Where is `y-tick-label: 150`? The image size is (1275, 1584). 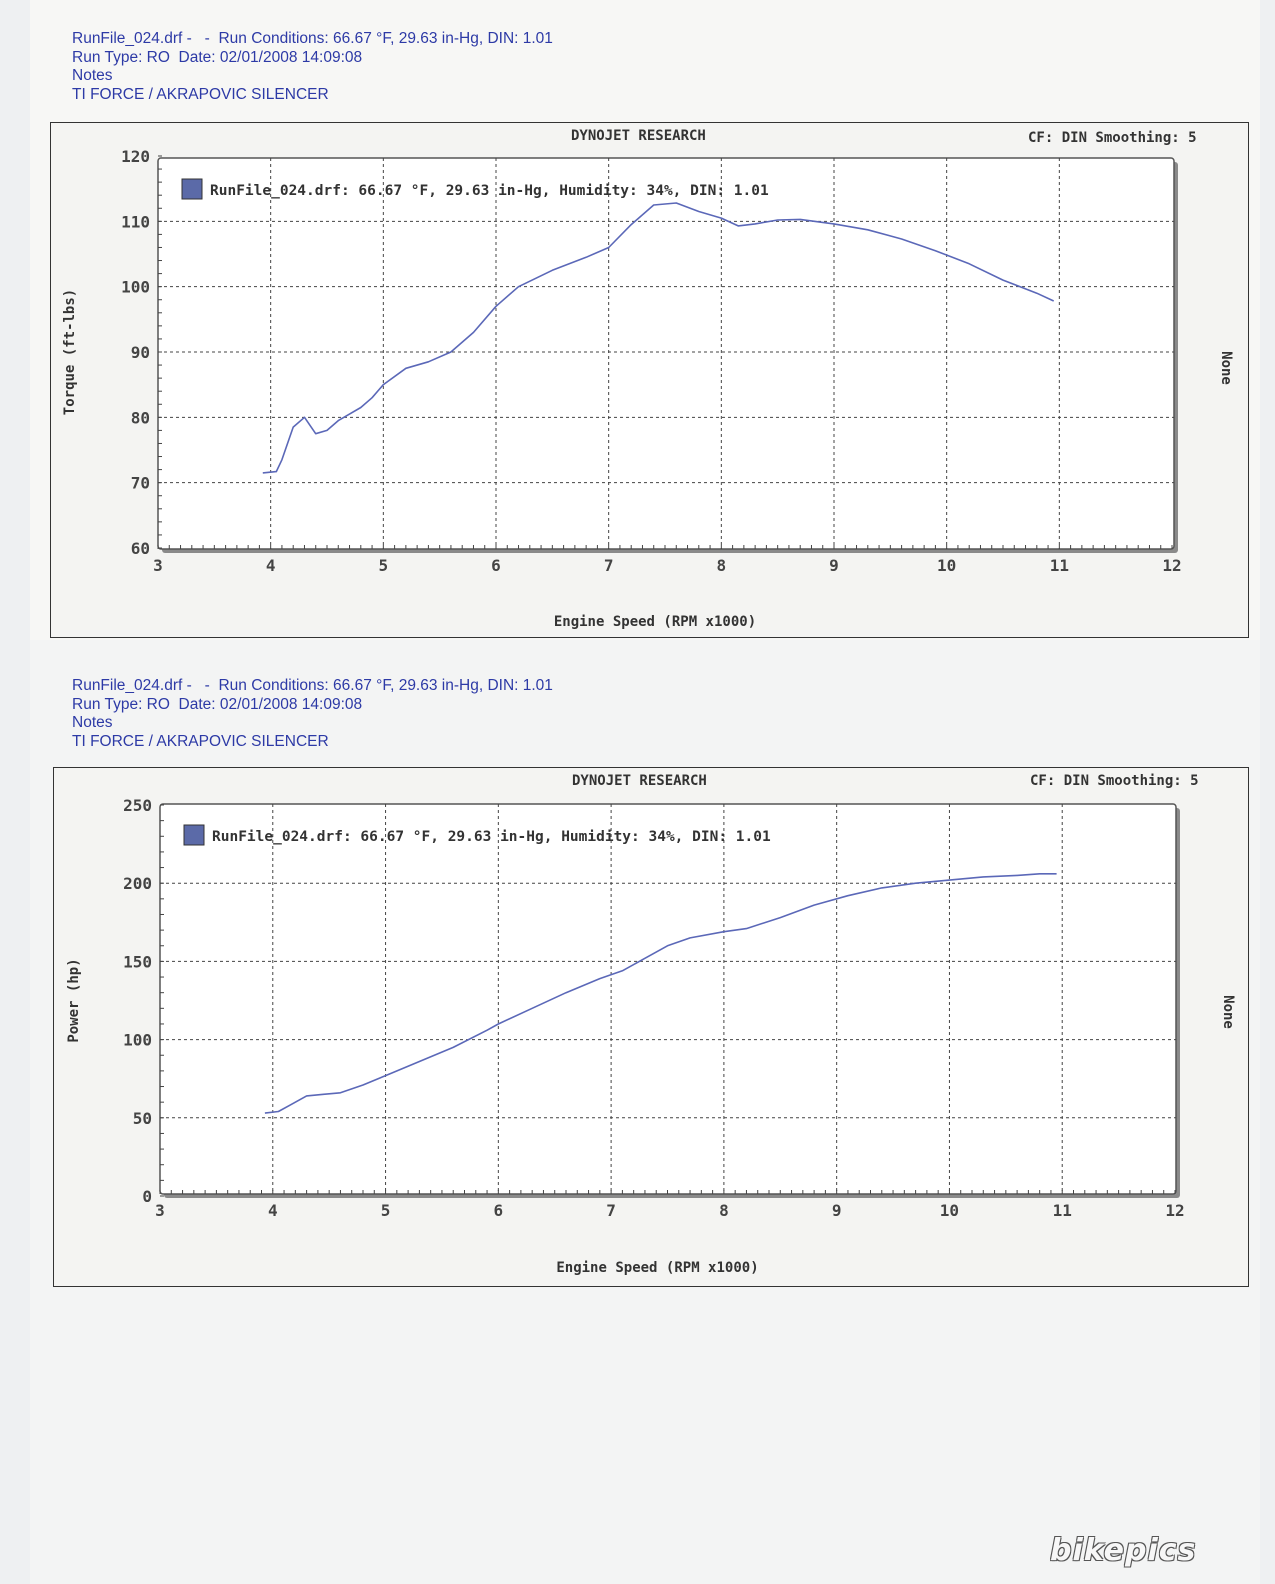 y-tick-label: 150 is located at coordinates (137, 961).